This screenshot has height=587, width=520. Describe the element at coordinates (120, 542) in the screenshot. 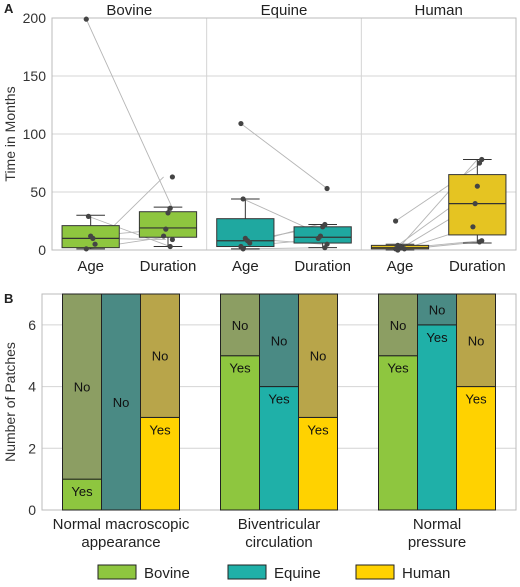

I see `x-tick-label-b: appearance` at that location.